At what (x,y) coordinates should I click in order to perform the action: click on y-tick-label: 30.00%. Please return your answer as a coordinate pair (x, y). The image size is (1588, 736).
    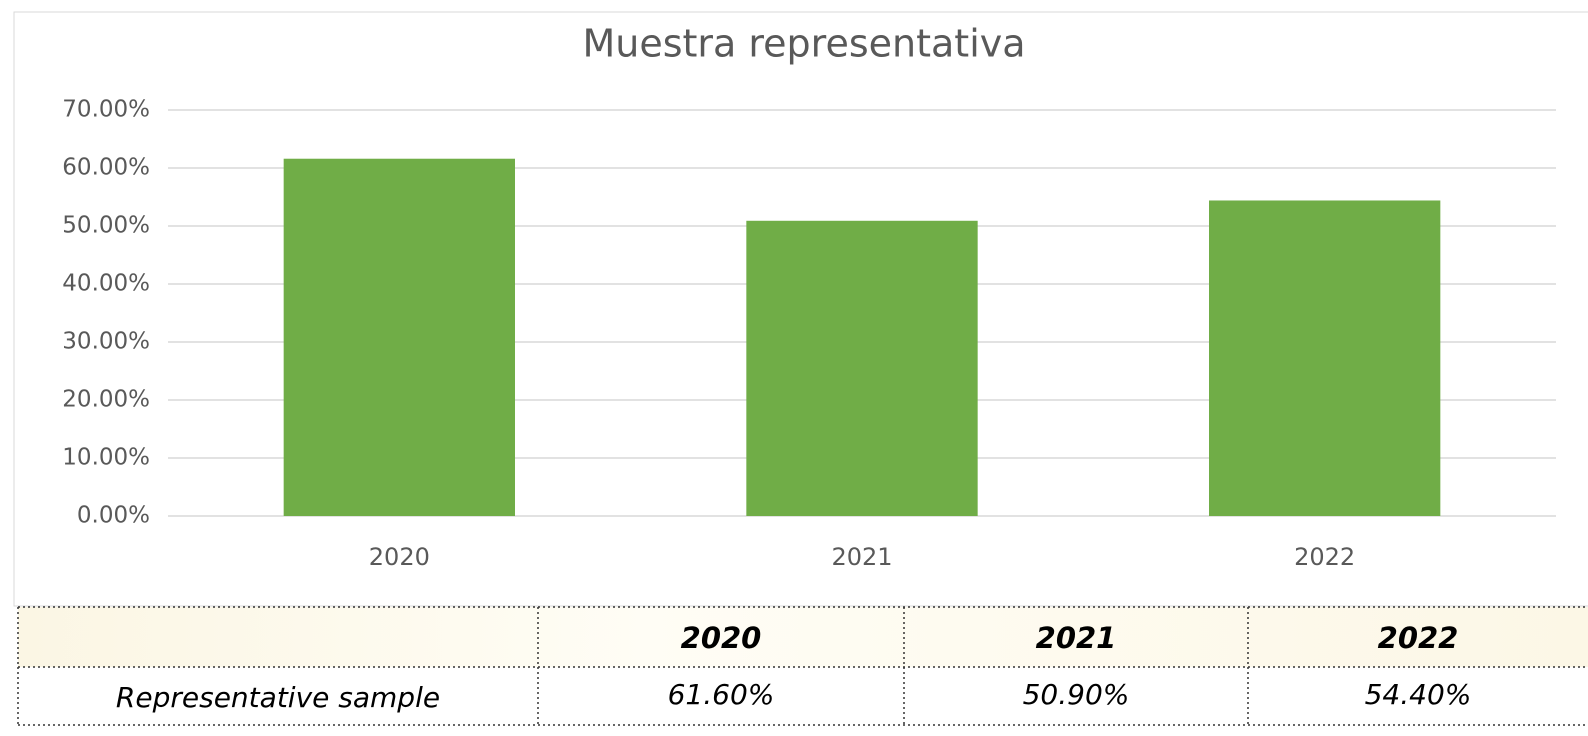
    Looking at the image, I should click on (106, 342).